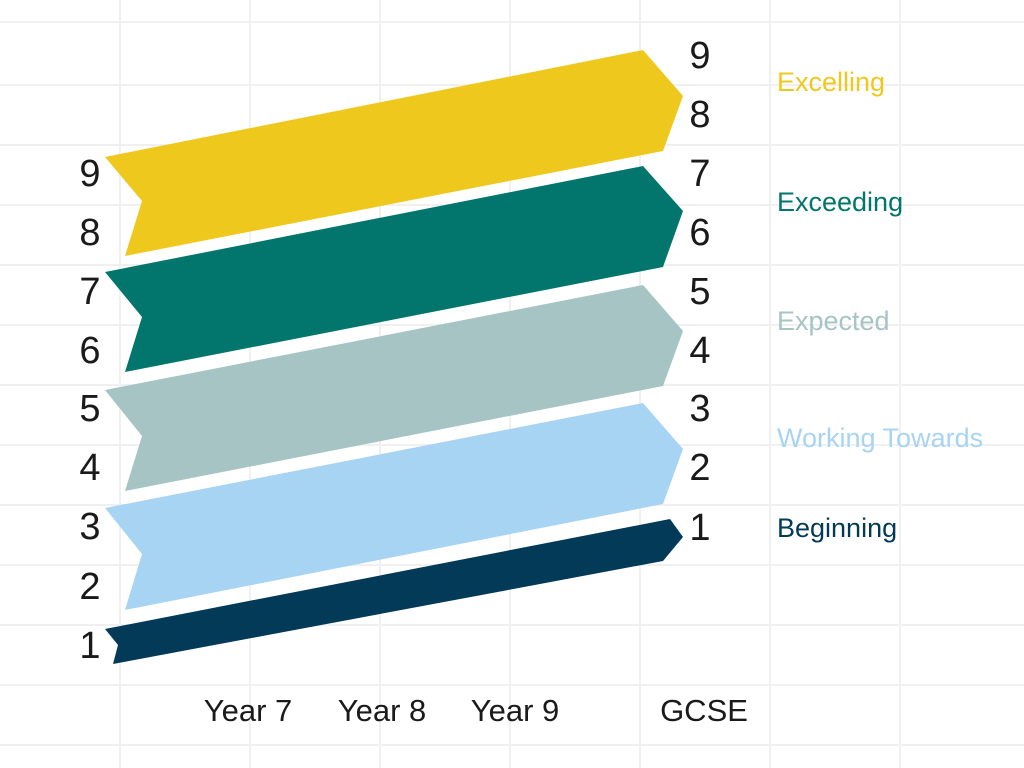 This screenshot has width=1024, height=768. Describe the element at coordinates (382, 710) in the screenshot. I see `stage-label-year-8: Year 8` at that location.